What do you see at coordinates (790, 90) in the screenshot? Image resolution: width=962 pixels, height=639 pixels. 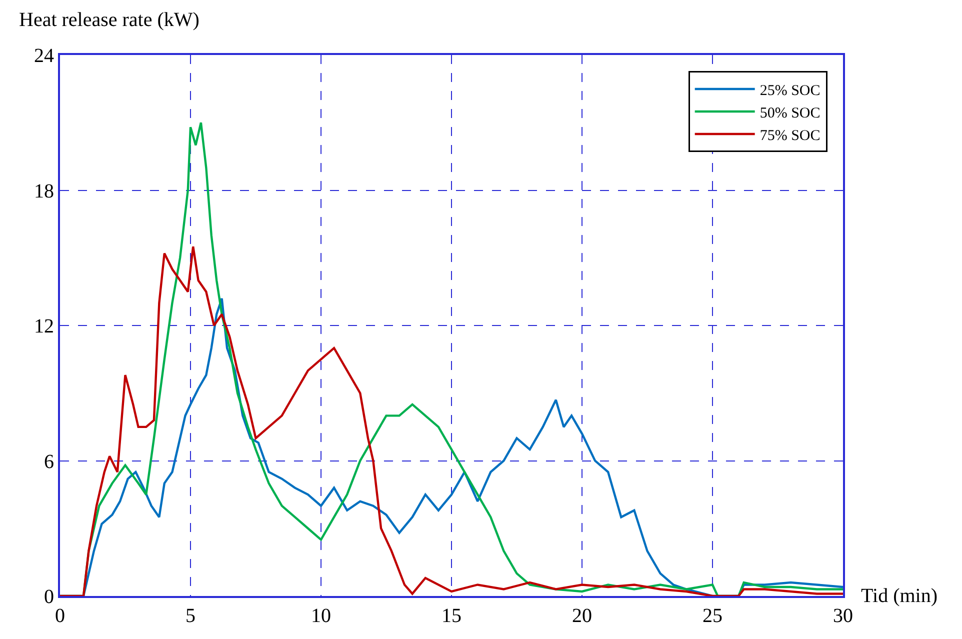 I see `legend-label: 25% SOC` at bounding box center [790, 90].